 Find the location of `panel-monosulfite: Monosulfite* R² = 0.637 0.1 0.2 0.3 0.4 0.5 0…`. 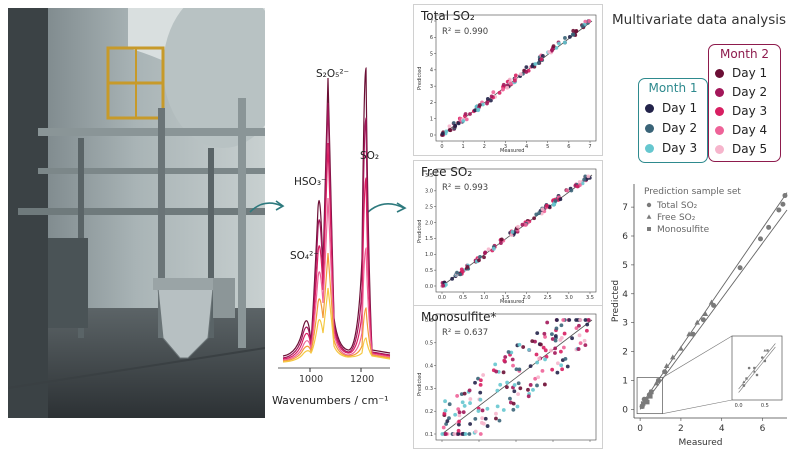

panel-monosulfite: Monosulfite* R² = 0.637 0.1 0.2 0.3 0.4 0.5 0… is located at coordinates (508, 377).